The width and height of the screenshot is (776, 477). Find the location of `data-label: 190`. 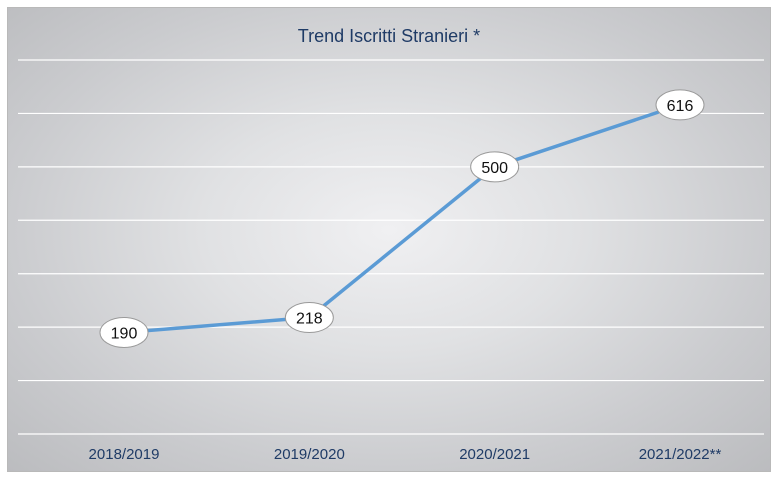

data-label: 190 is located at coordinates (124, 333).